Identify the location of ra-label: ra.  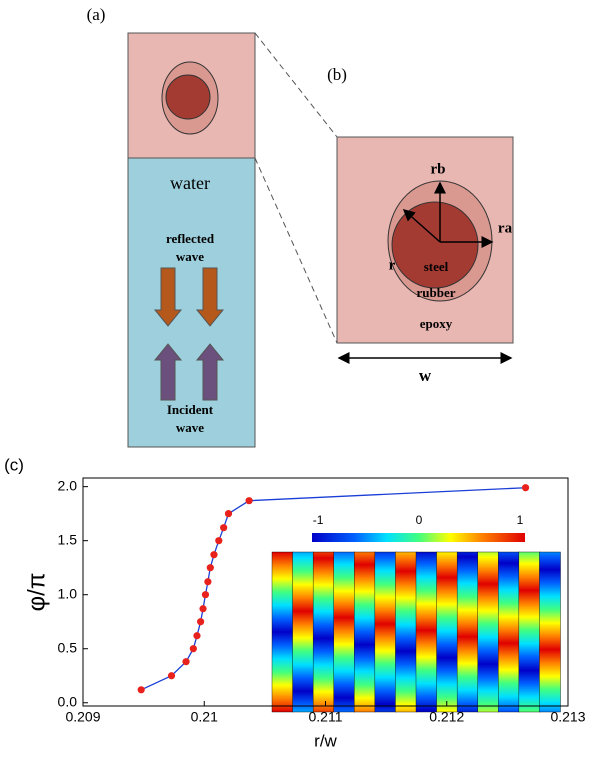
(505, 228).